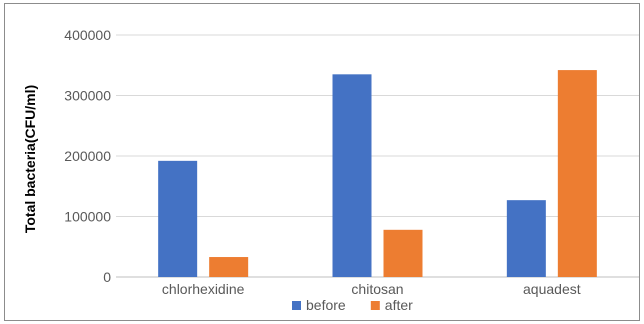 This screenshot has height=324, width=644. I want to click on x-tick-label: aquadest, so click(552, 289).